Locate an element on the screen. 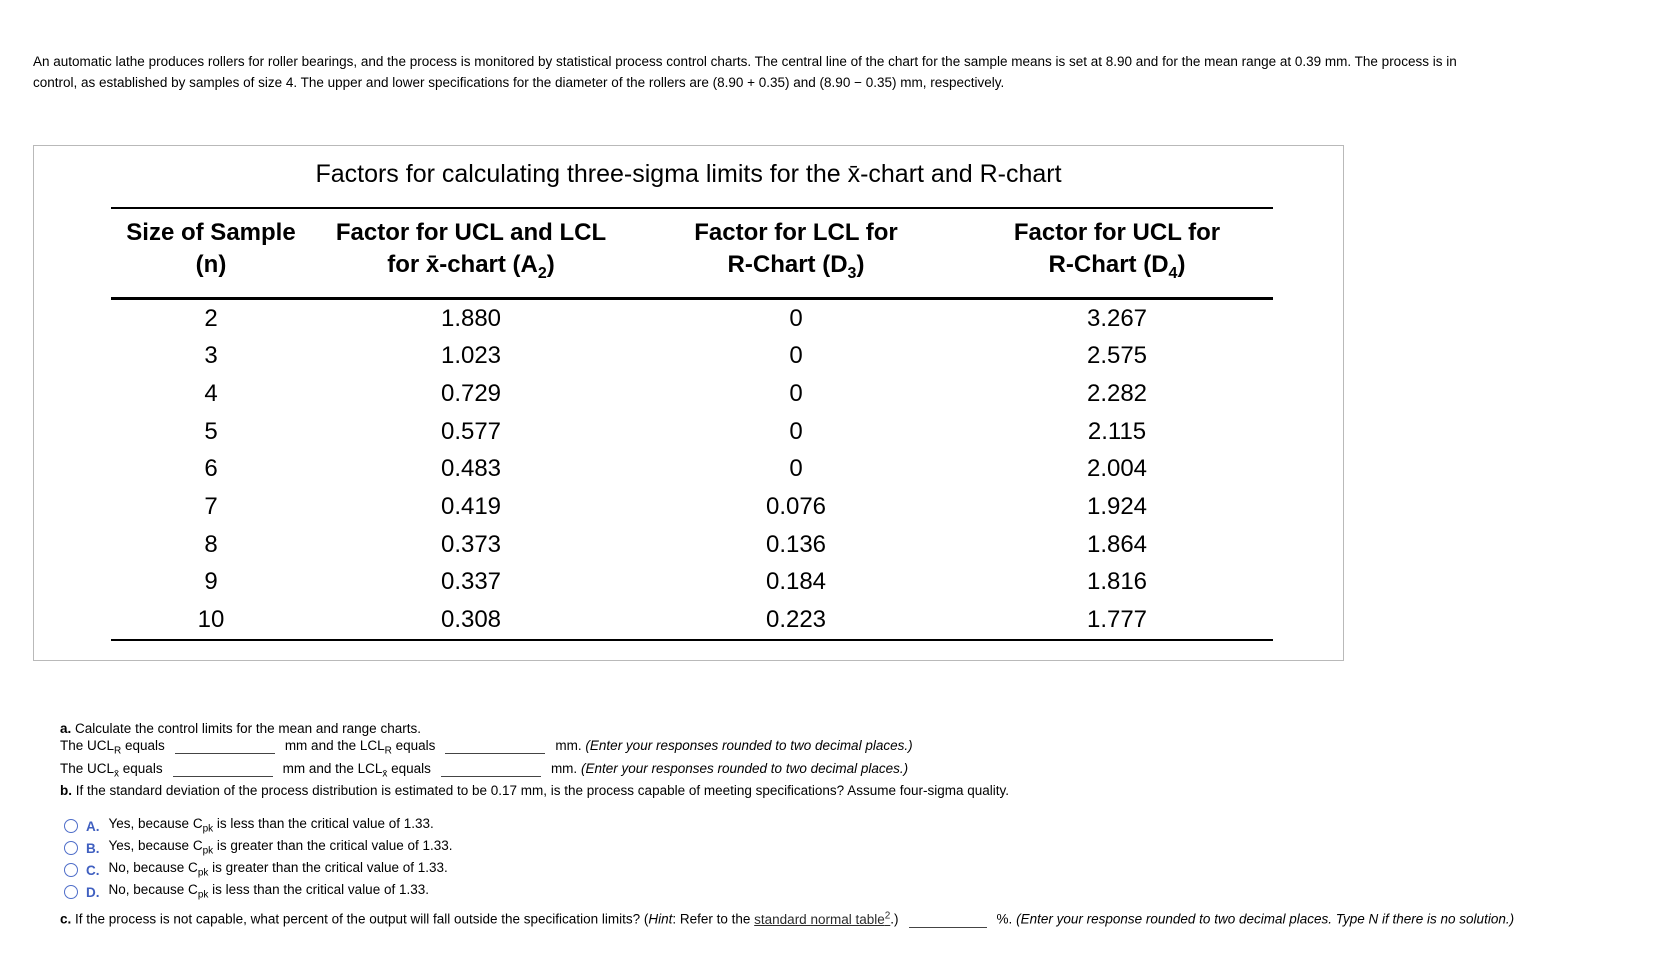 This screenshot has width=1656, height=974. factor-row: 3 1.023 0 2.575 is located at coordinates (692, 356).